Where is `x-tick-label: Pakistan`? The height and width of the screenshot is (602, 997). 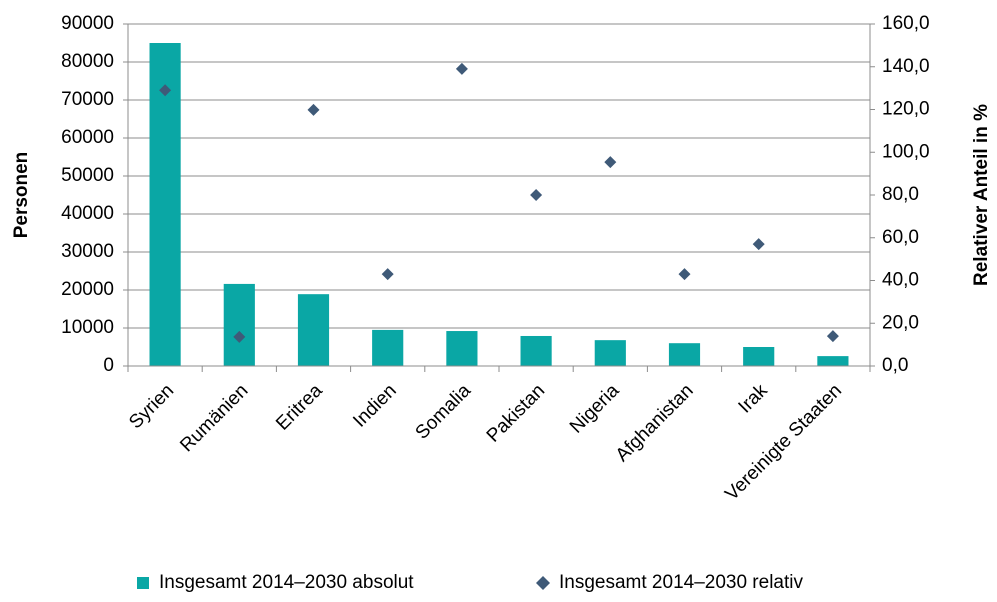 x-tick-label: Pakistan is located at coordinates (516, 413).